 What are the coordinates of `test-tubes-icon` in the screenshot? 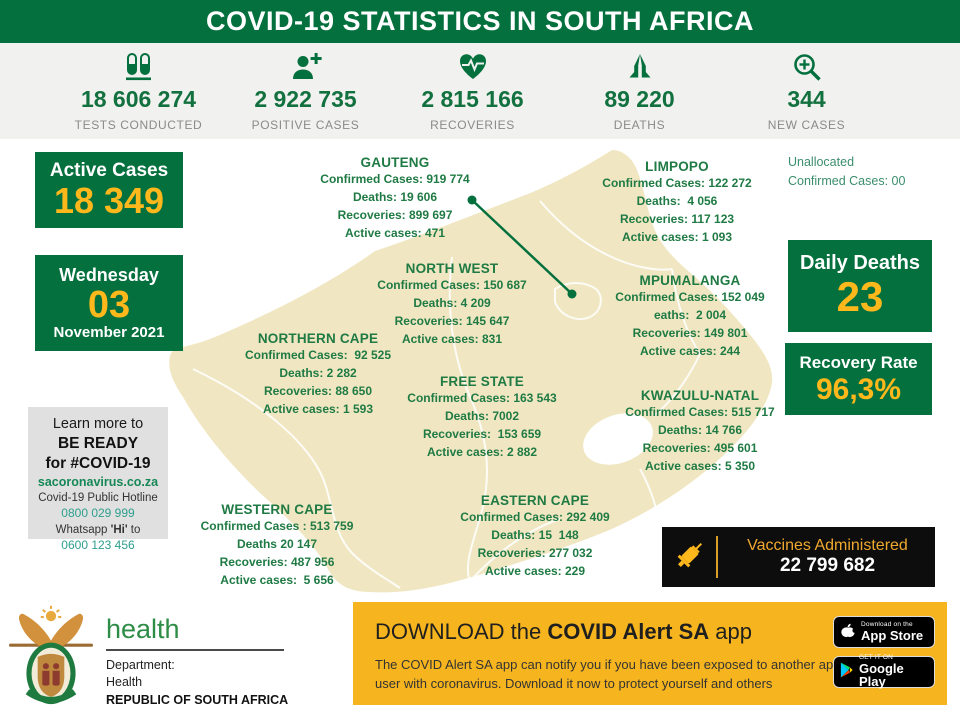 It's located at (139, 67).